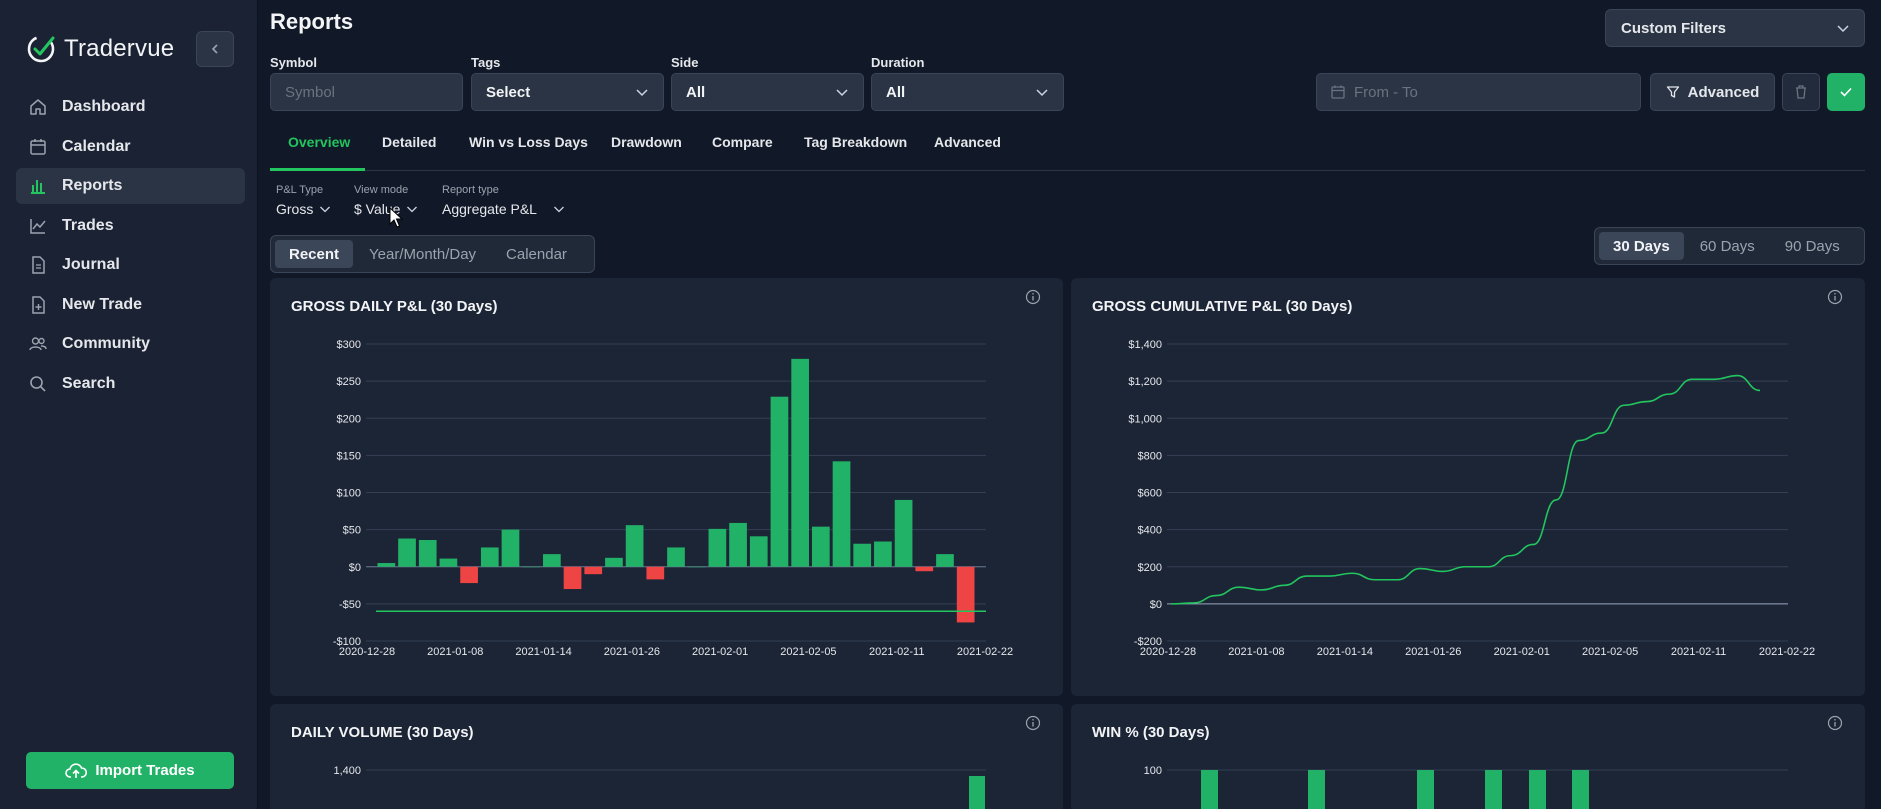 The image size is (1881, 809). Describe the element at coordinates (130, 226) in the screenshot. I see `sidebar-item-trades: Trades` at that location.